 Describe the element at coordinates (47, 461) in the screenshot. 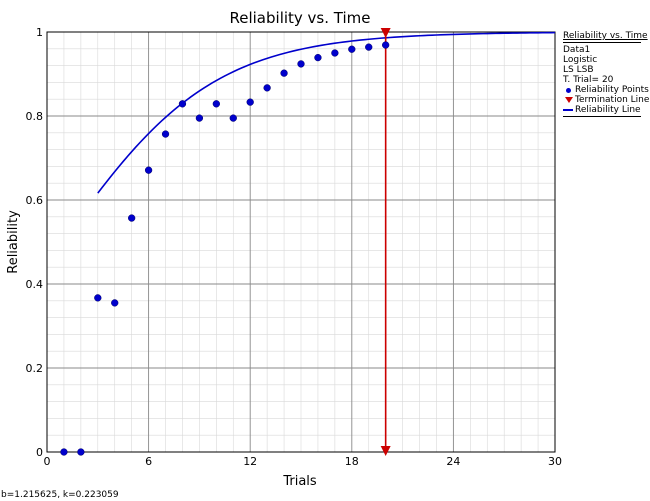

I see `x-tick-label: 0` at that location.